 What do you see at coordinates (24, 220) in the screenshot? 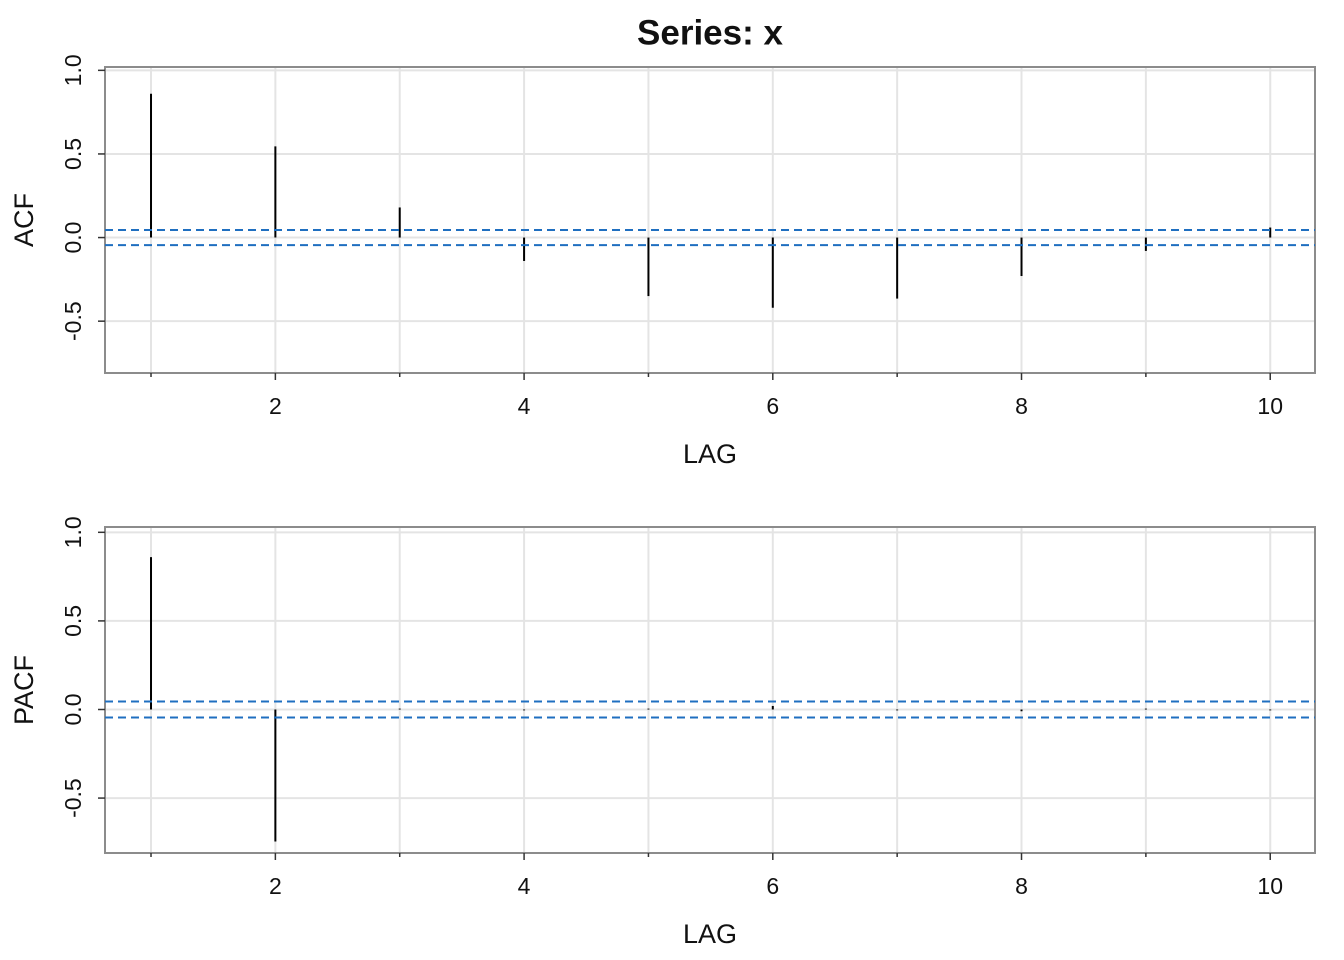
I see `y-axis-title: ACF` at bounding box center [24, 220].